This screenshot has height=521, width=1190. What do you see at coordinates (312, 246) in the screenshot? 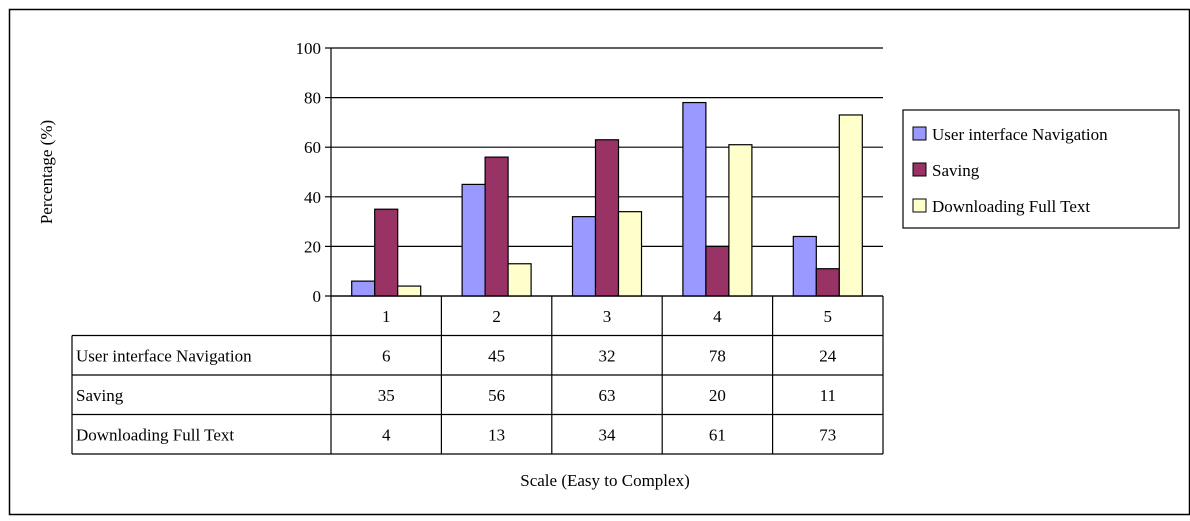
I see `y-tick-label: 20` at bounding box center [312, 246].